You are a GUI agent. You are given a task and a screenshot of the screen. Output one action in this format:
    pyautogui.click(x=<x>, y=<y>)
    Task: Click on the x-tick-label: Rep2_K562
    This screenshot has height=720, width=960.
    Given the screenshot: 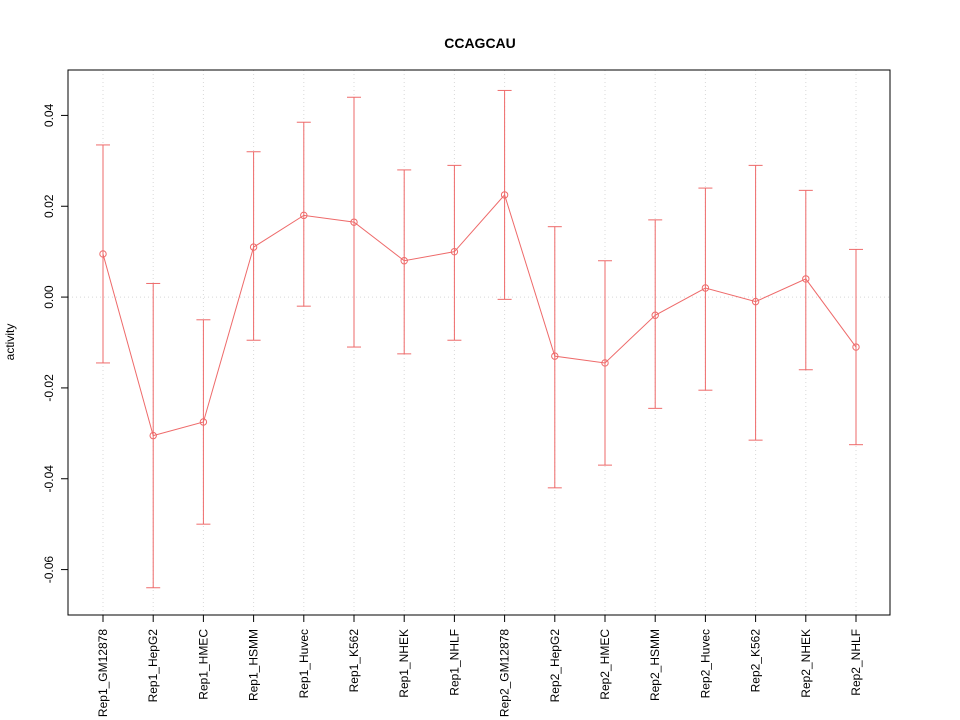 What is the action you would take?
    pyautogui.click(x=756, y=661)
    